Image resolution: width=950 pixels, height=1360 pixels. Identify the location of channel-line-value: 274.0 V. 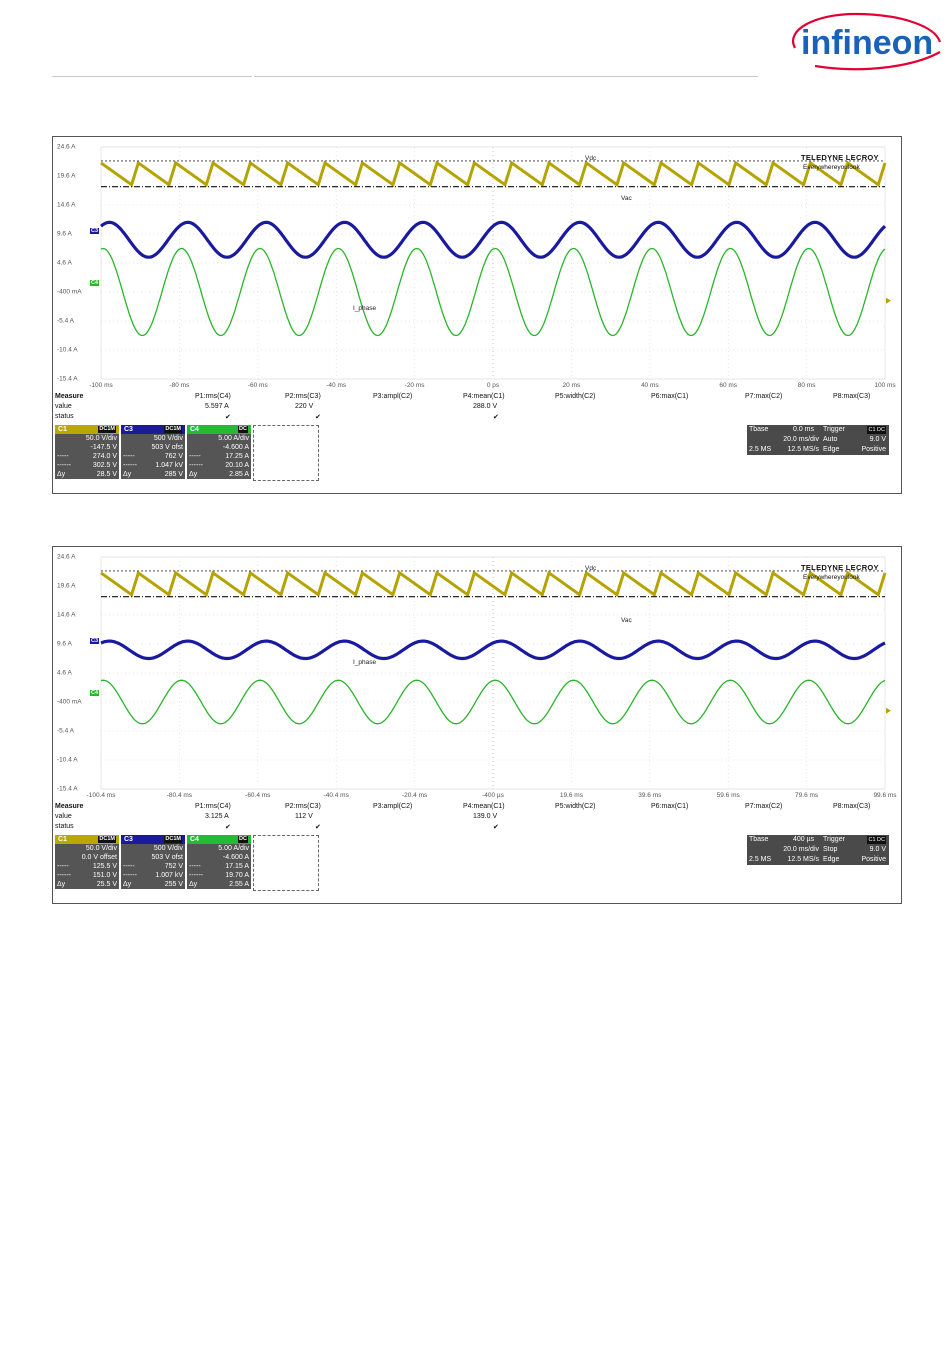
(104, 456).